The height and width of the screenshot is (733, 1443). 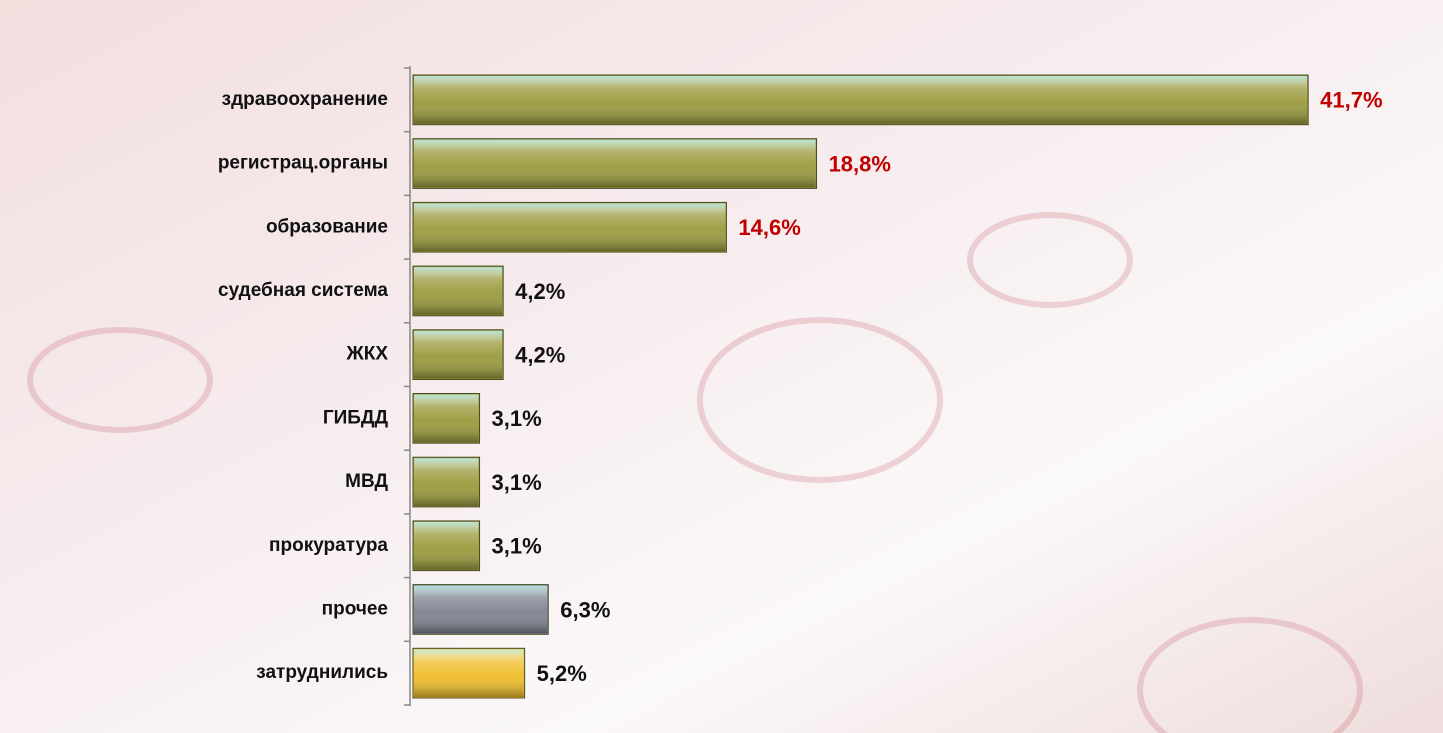 What do you see at coordinates (585, 609) in the screenshot?
I see `value-label: 6,3%` at bounding box center [585, 609].